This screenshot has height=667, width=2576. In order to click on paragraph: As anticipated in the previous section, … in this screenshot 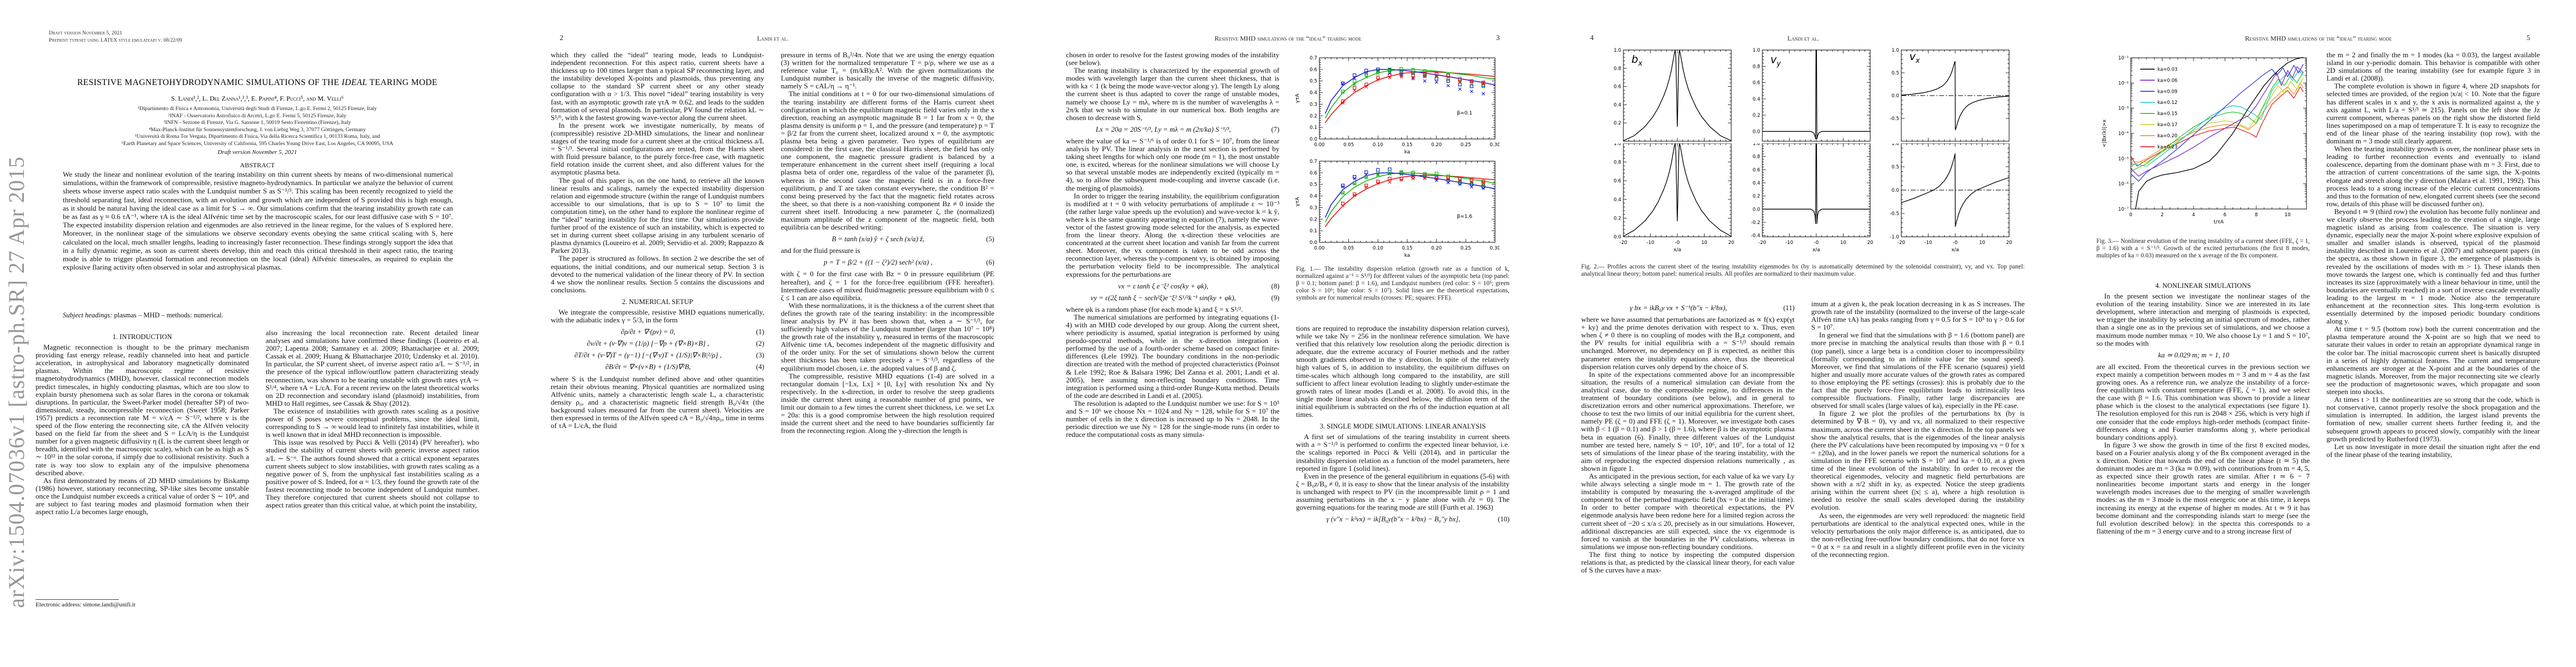, I will do `click(1688, 511)`.